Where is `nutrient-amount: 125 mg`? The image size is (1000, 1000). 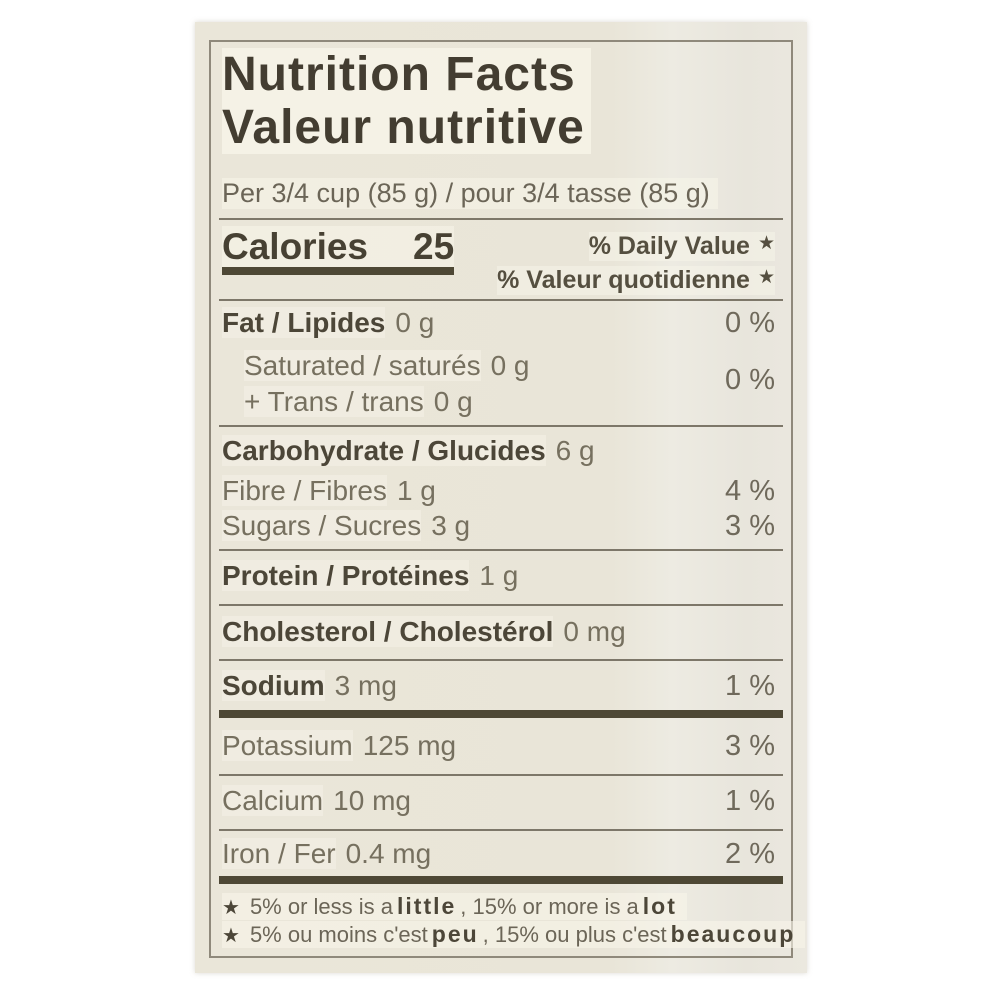 nutrient-amount: 125 mg is located at coordinates (409, 745).